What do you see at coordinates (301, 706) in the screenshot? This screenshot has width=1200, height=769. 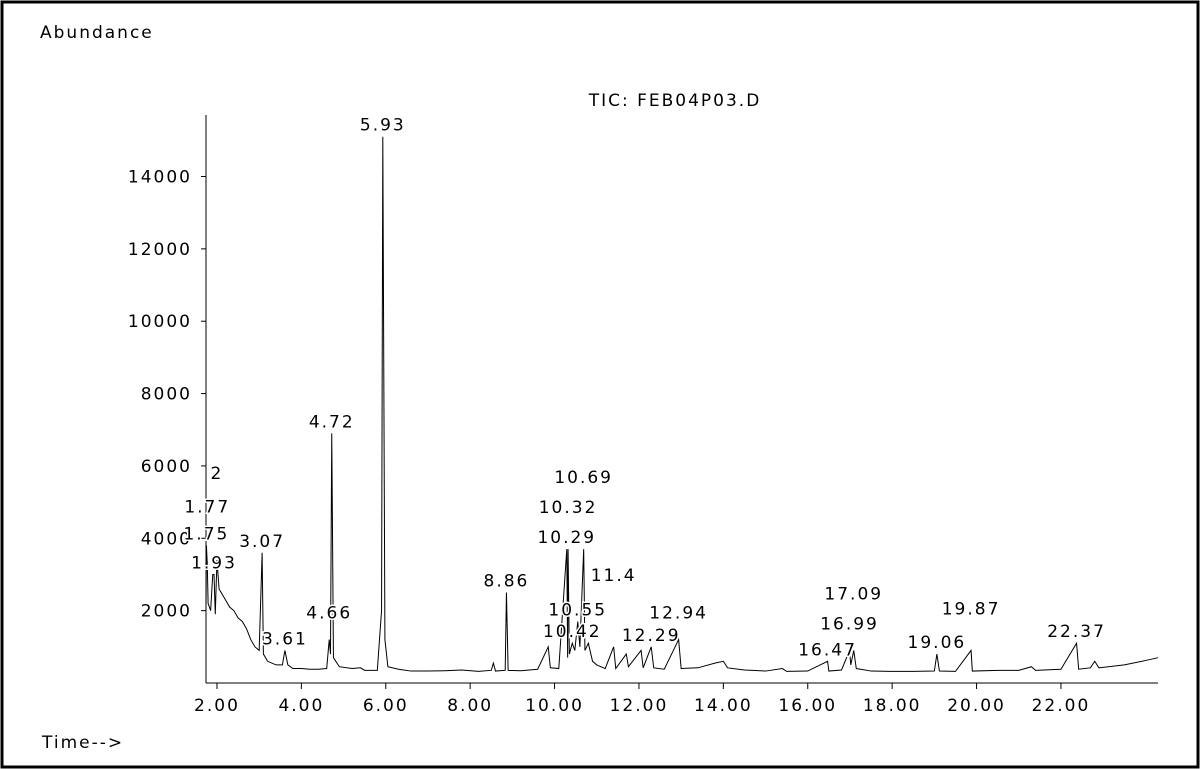 I see `x-tick-label: 4.00` at bounding box center [301, 706].